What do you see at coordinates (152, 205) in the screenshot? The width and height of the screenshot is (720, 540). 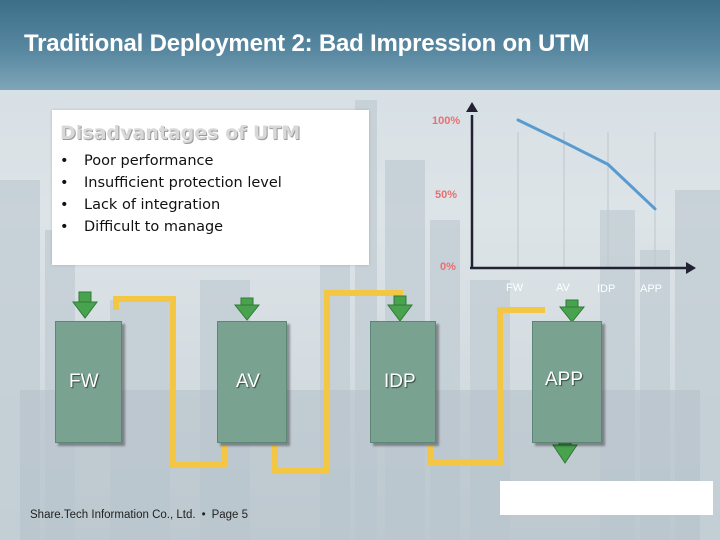 I see `list-item-text: Lack of integration` at bounding box center [152, 205].